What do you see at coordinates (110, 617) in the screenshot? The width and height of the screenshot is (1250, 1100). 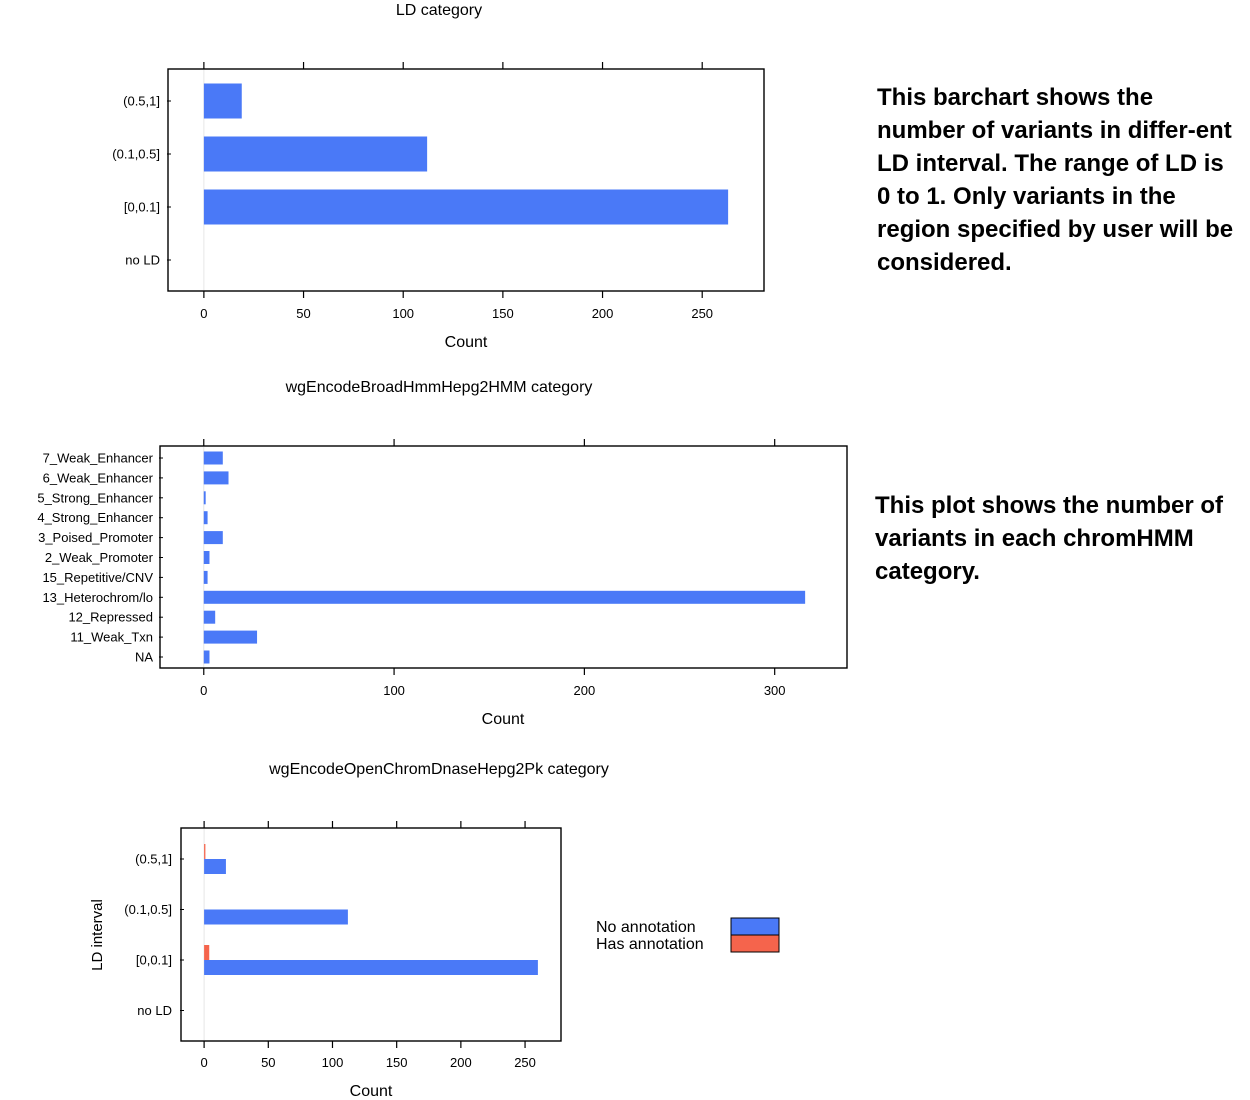 I see `category-label: 12_Repressed` at bounding box center [110, 617].